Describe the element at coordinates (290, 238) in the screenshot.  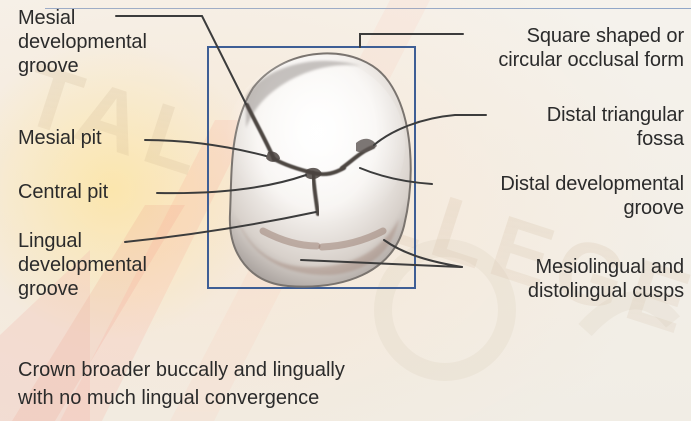
I see `lingual-cusp-dip-left` at that location.